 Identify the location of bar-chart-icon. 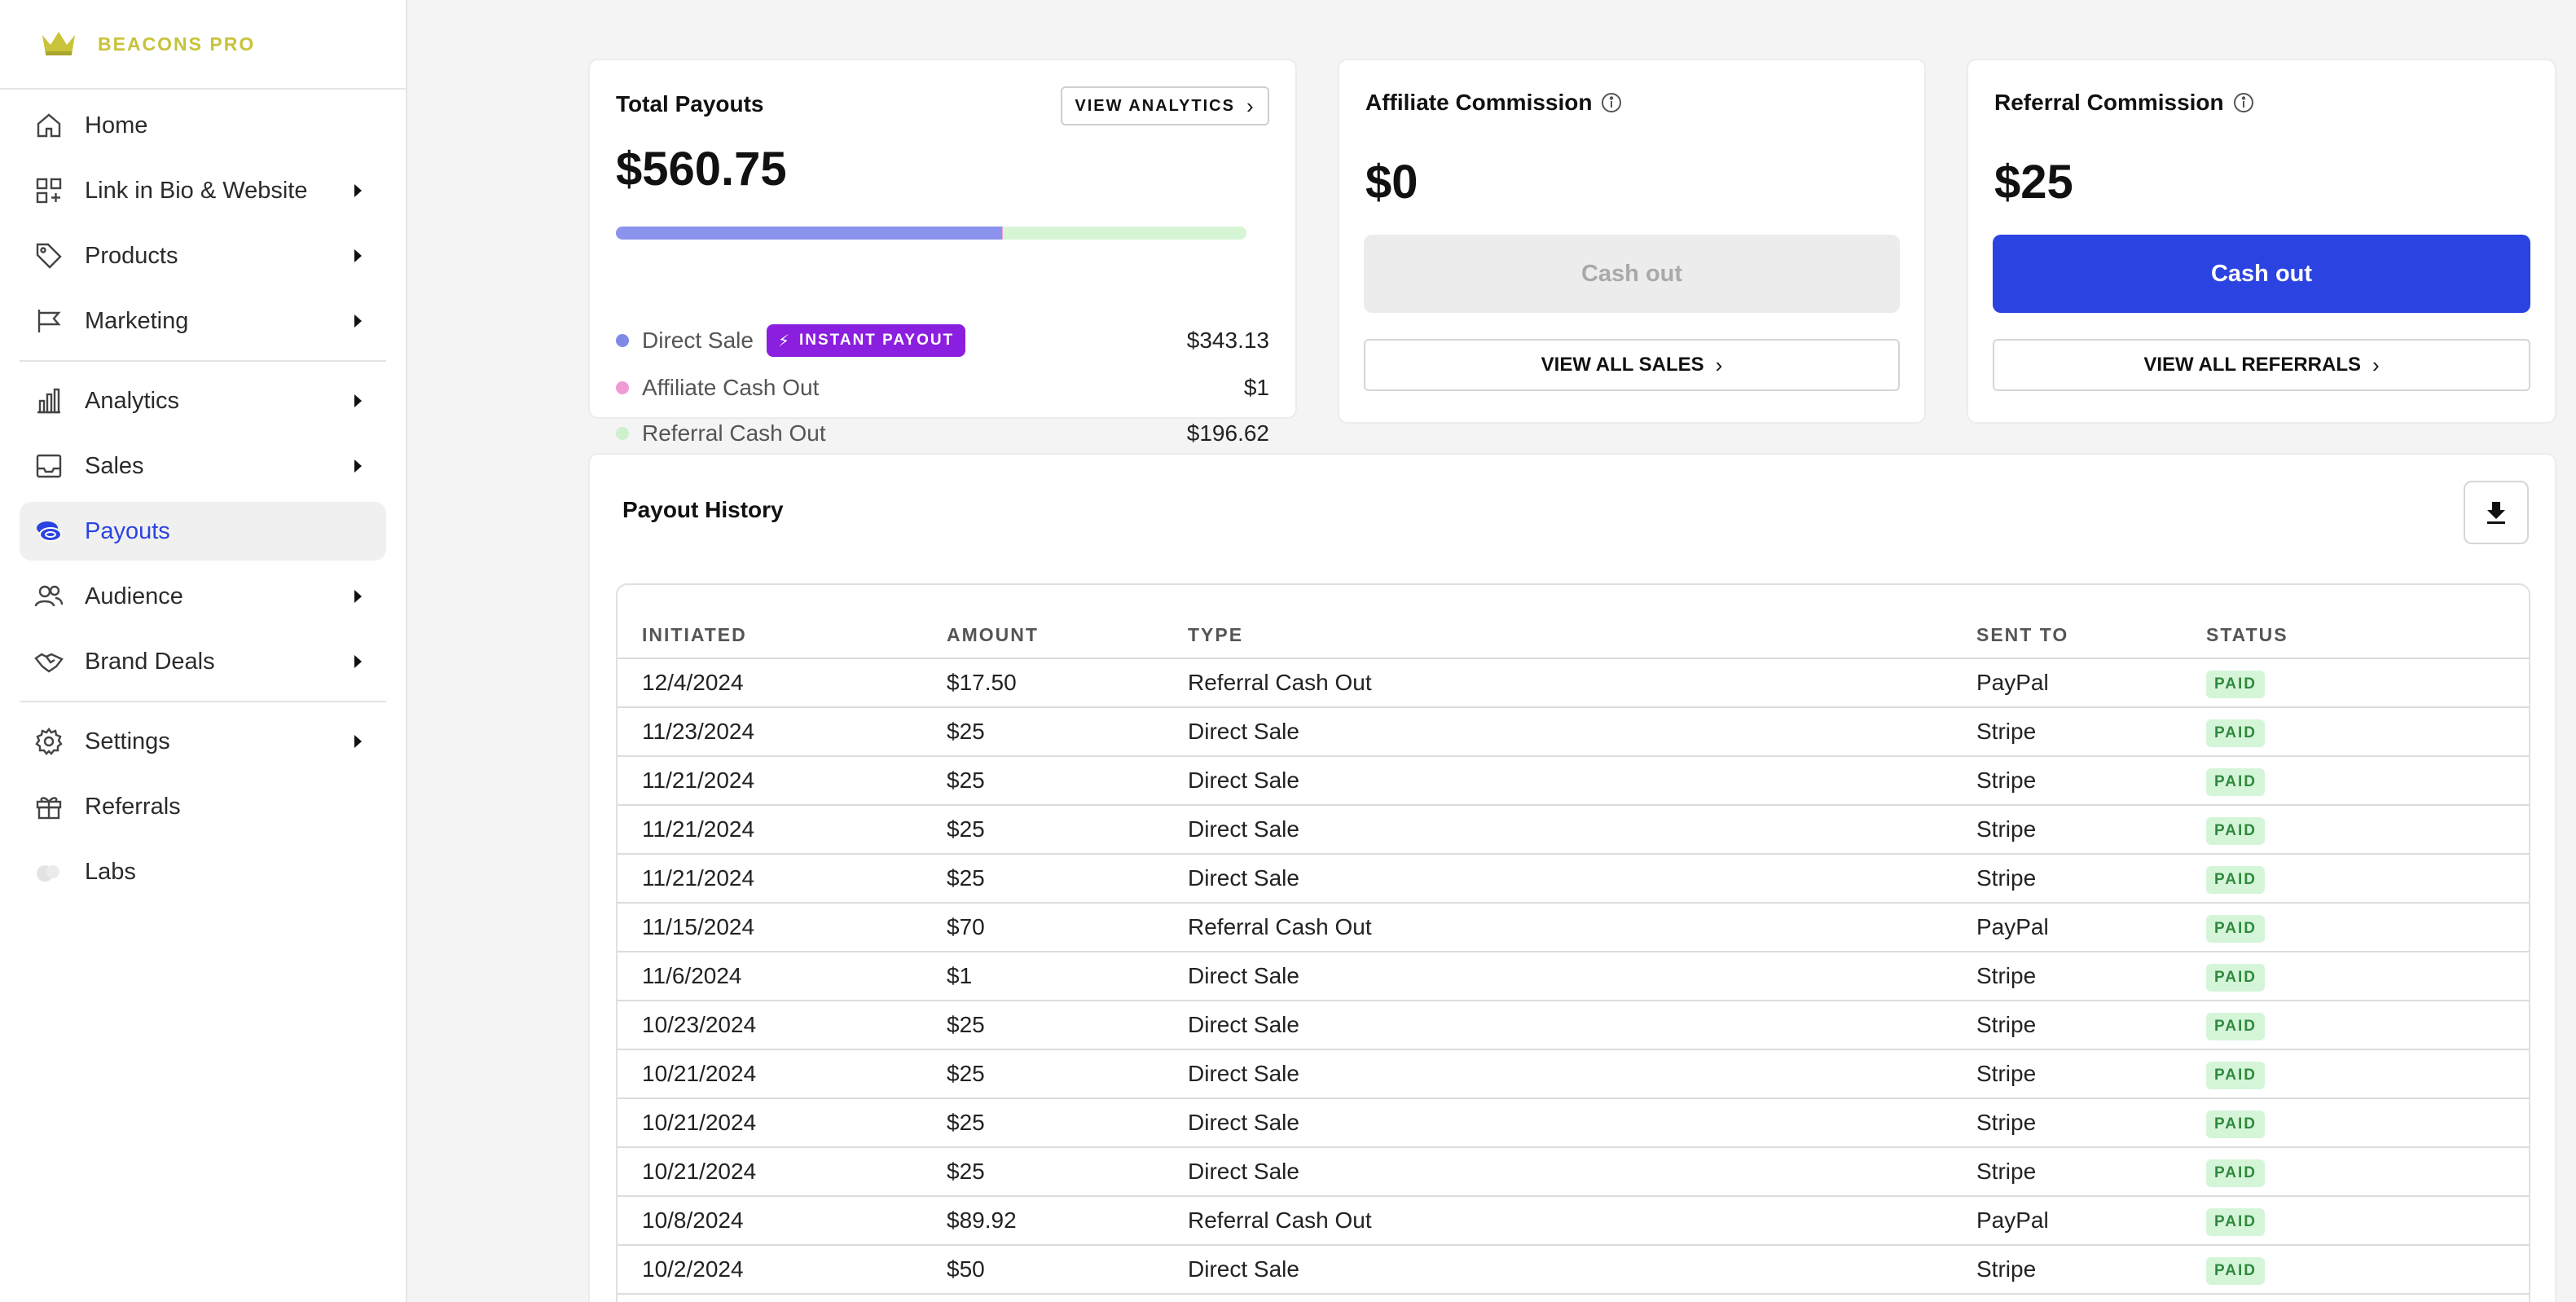
(49, 401).